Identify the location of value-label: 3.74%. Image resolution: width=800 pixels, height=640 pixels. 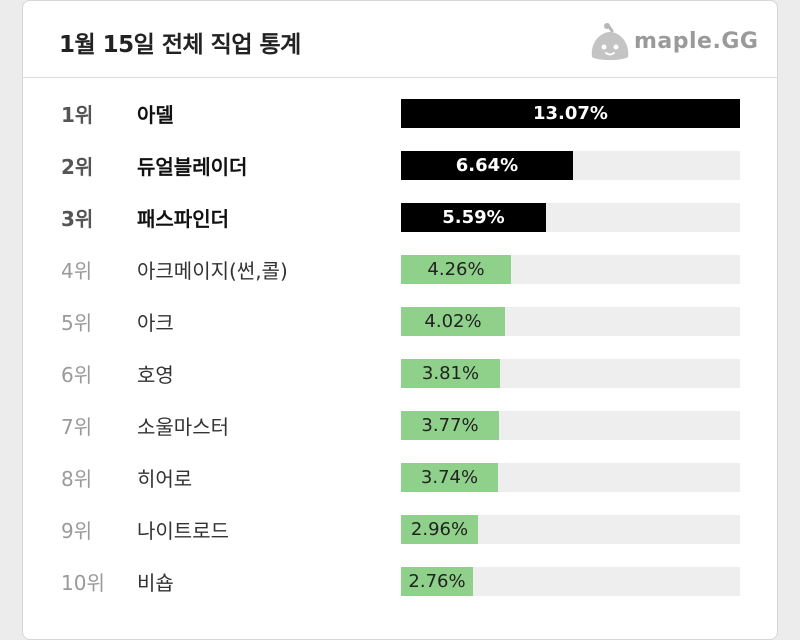
(449, 477).